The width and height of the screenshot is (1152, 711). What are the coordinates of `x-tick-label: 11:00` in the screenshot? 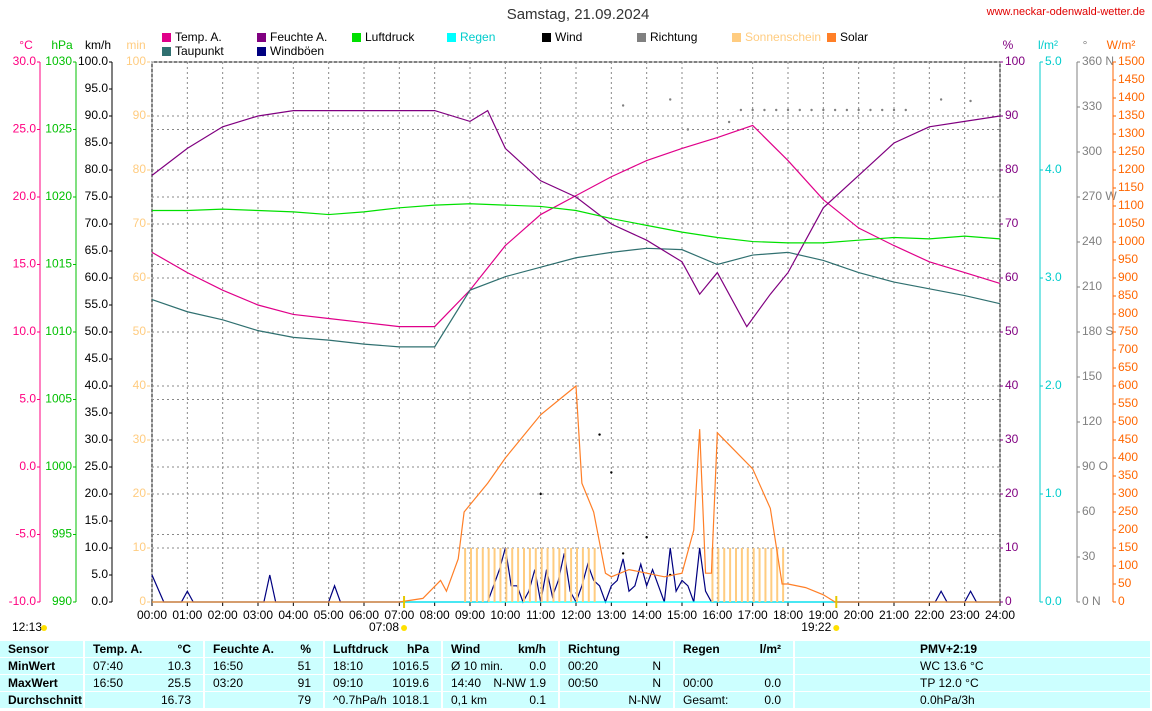 It's located at (540, 615).